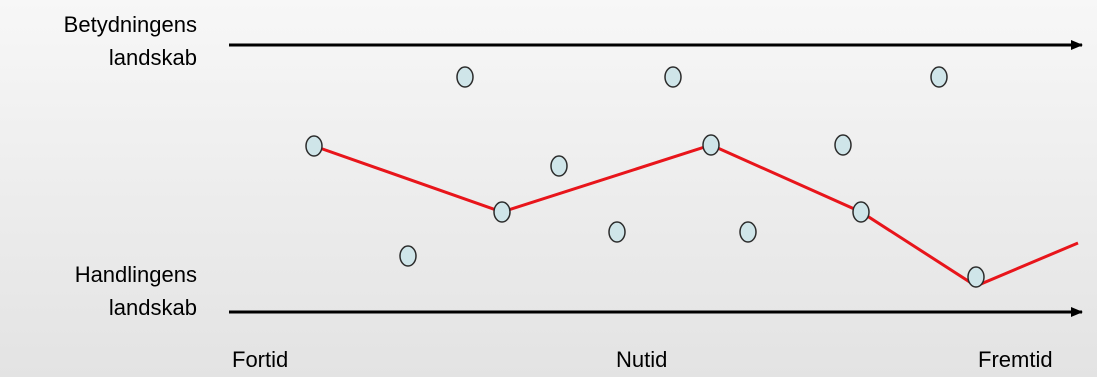 The height and width of the screenshot is (377, 1097). I want to click on top-axis-label: Betydningens landskab, so click(98, 41).